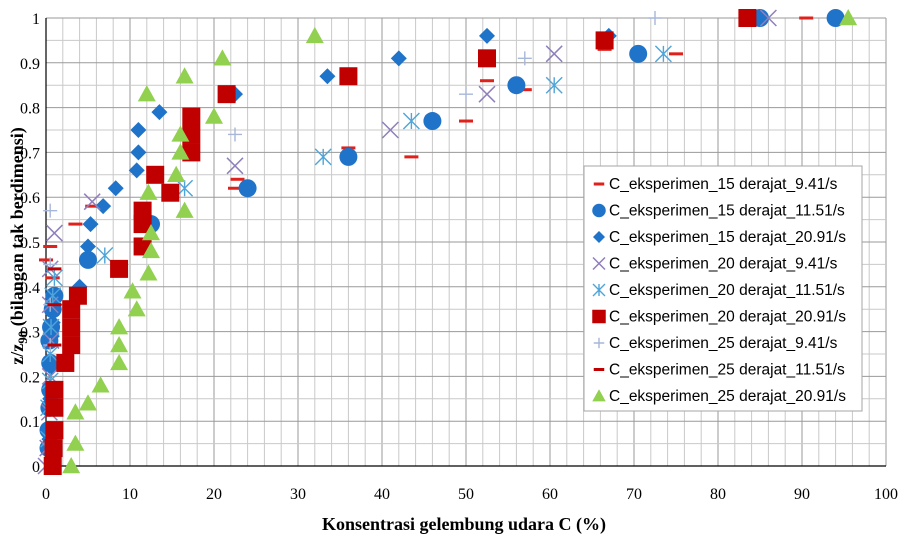  I want to click on x-tick-label: 60, so click(550, 494).